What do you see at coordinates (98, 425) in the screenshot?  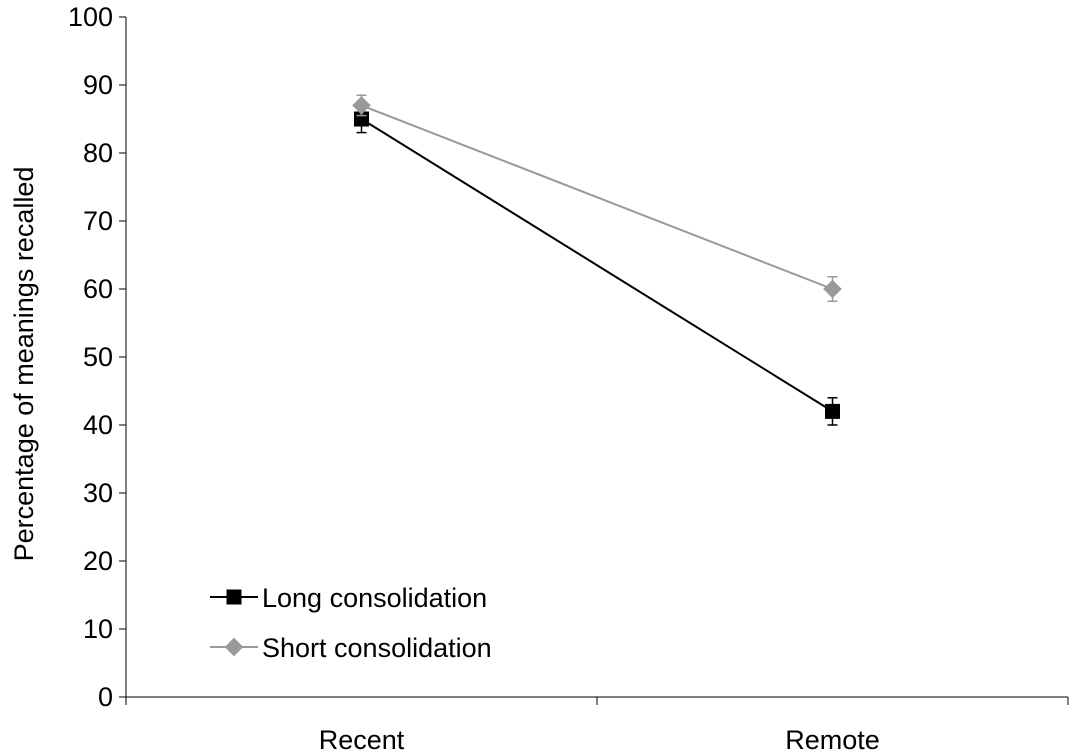 I see `y-tick-label: 40` at bounding box center [98, 425].